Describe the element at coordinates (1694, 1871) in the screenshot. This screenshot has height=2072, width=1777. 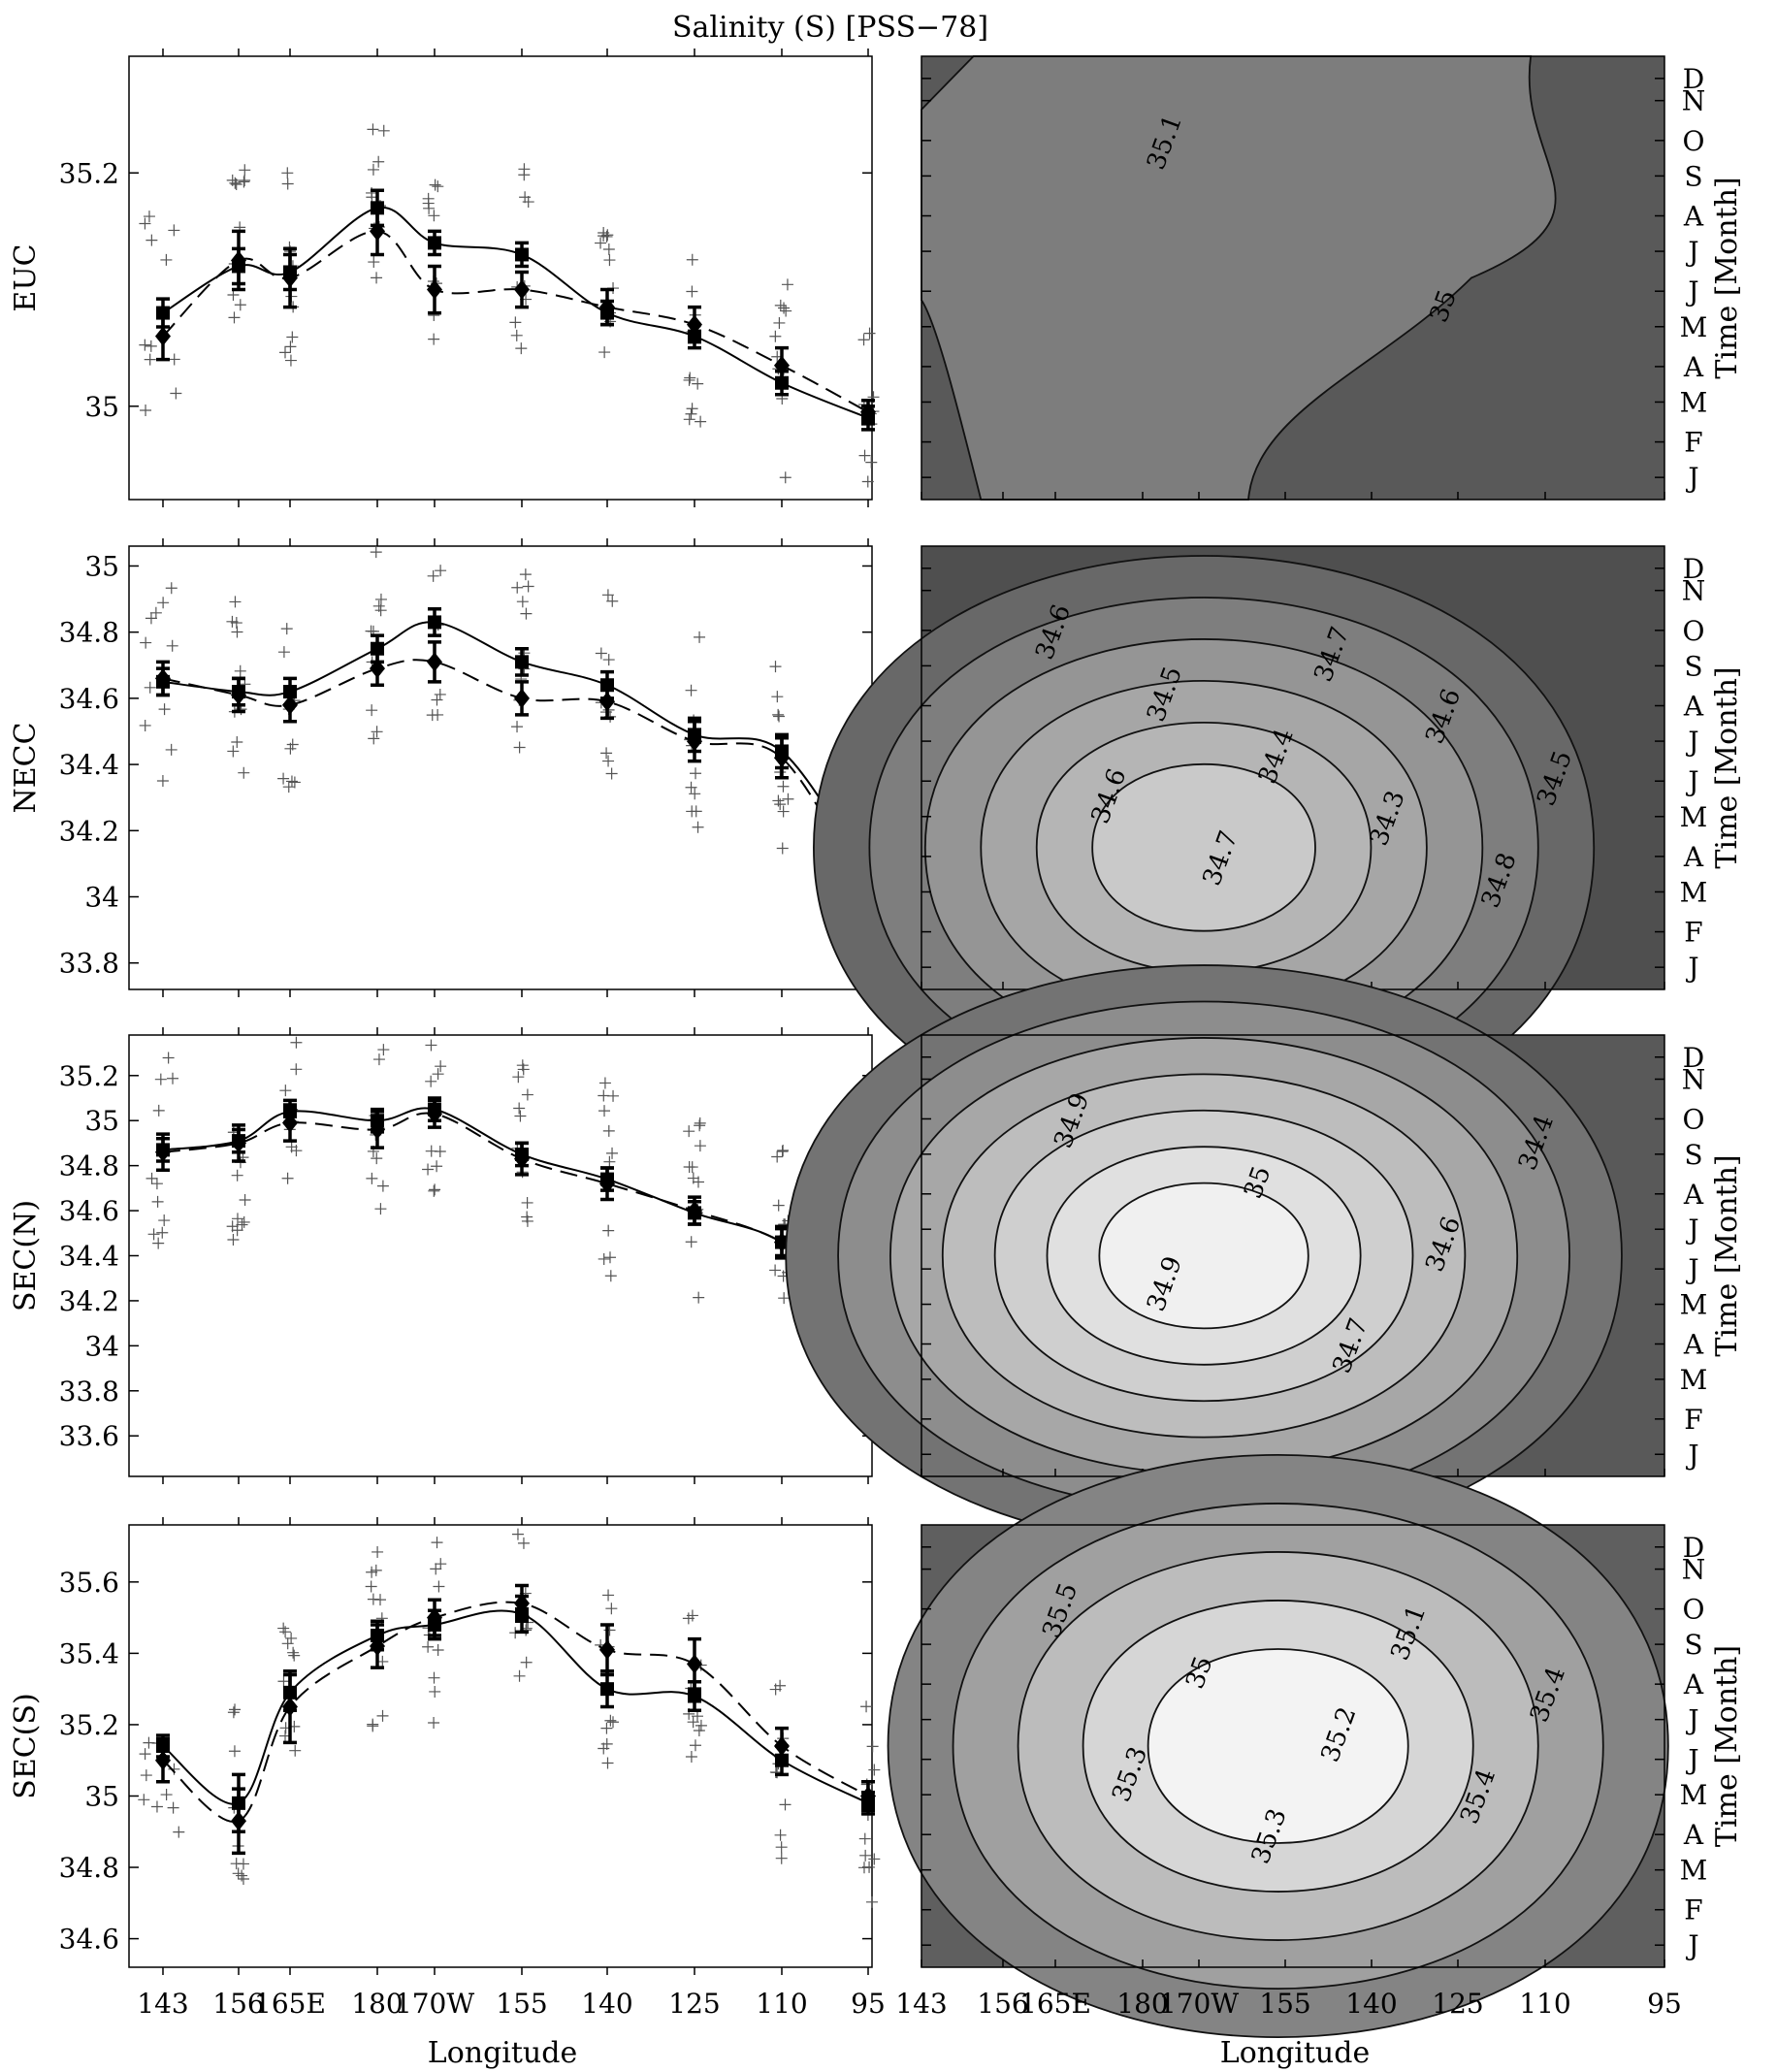
I see `month-tick-label: M` at that location.